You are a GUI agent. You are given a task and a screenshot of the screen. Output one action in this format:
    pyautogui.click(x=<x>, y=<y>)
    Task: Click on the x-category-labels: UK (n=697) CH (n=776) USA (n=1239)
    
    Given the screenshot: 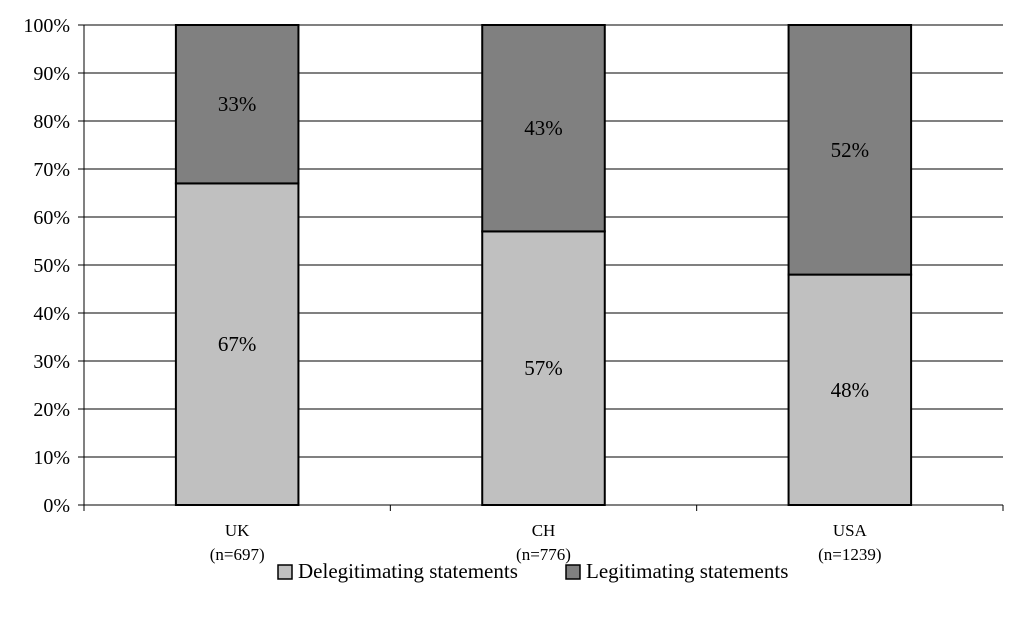 What is the action you would take?
    pyautogui.click(x=546, y=542)
    